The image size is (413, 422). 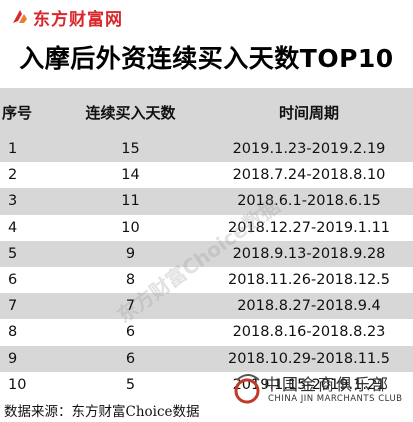 What do you see at coordinates (13, 358) in the screenshot?
I see `row-index: 9` at bounding box center [13, 358].